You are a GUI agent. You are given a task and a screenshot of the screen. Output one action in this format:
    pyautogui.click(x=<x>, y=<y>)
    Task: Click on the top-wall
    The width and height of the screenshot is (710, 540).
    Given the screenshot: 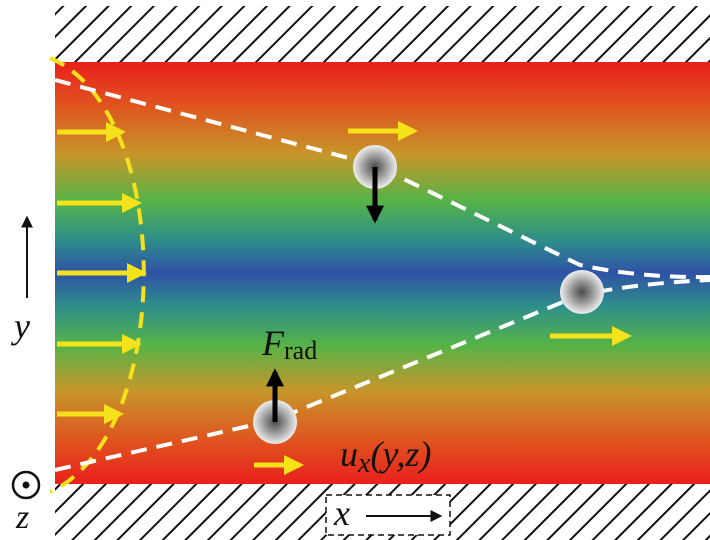 What is the action you would take?
    pyautogui.click(x=382, y=34)
    